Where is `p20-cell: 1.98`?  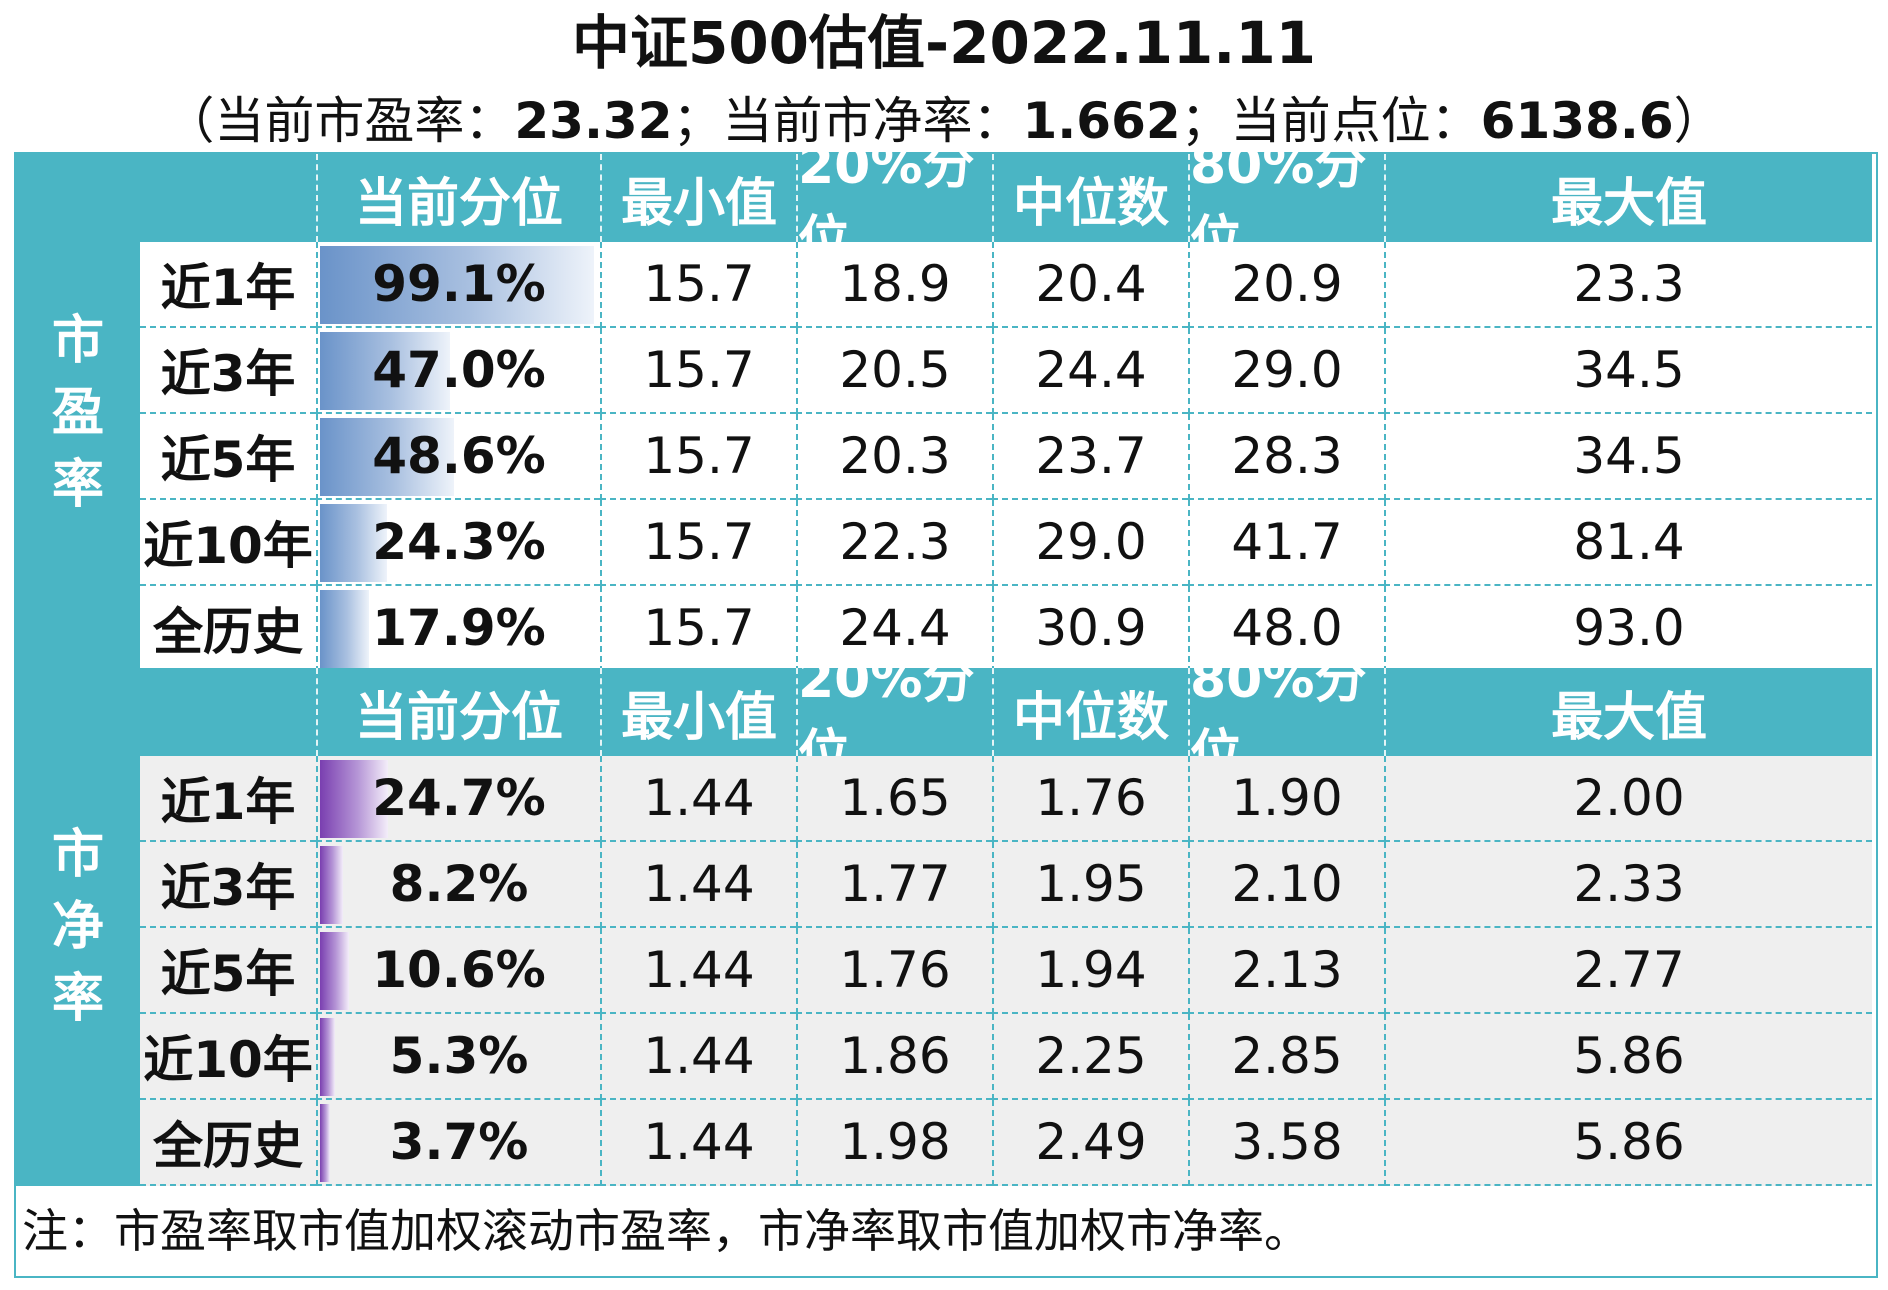
p20-cell: 1.98 is located at coordinates (894, 1143).